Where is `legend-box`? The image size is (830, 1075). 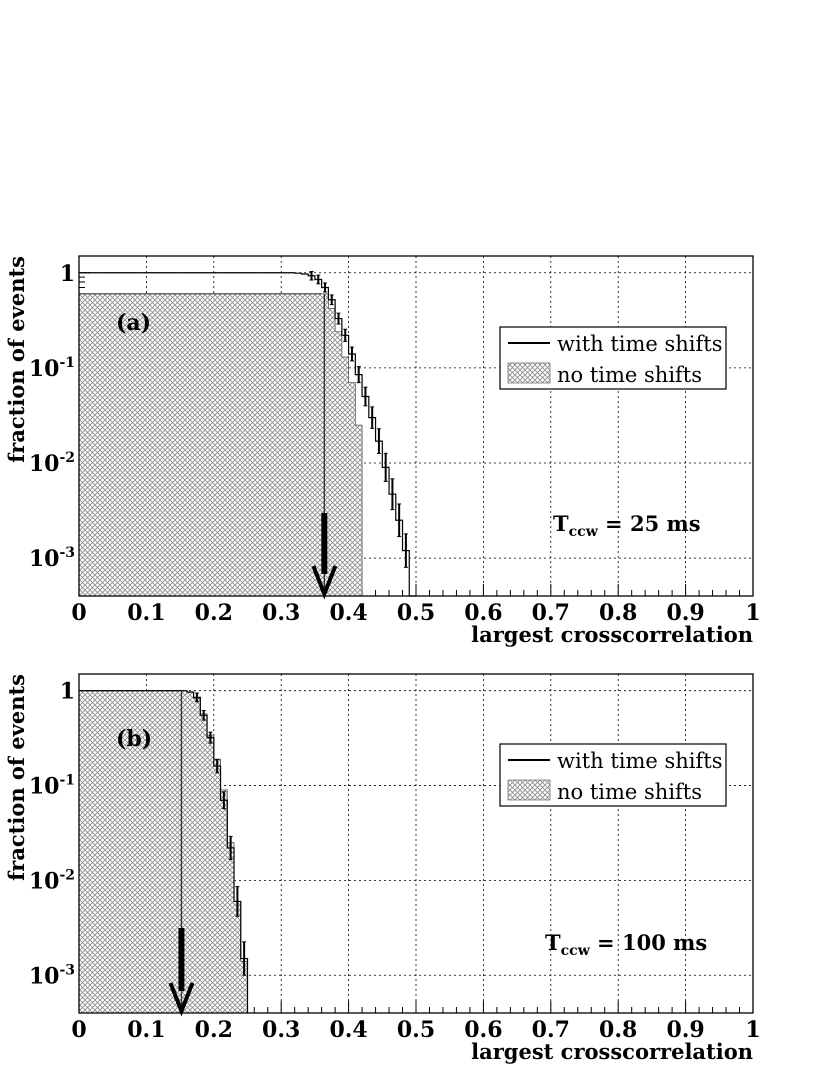 legend-box is located at coordinates (613, 775).